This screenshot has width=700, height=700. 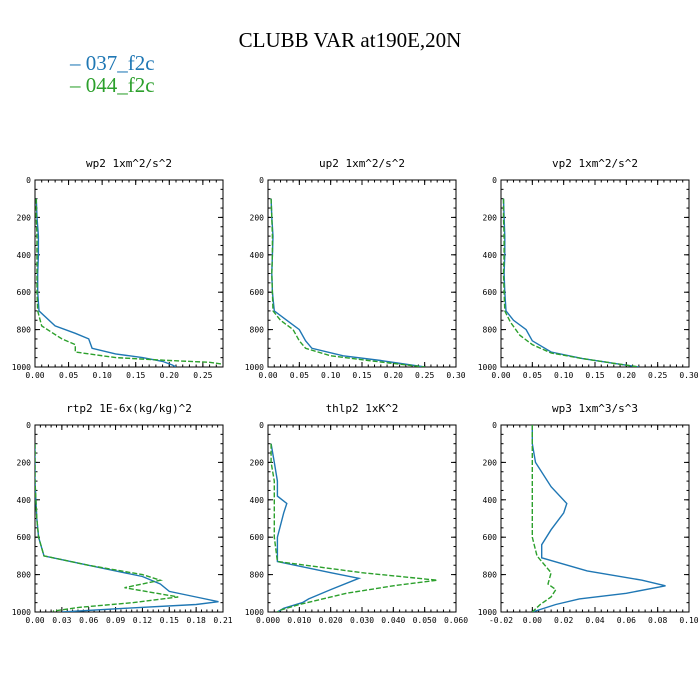 What do you see at coordinates (595, 408) in the screenshot?
I see `panel-title: wp3 1xm^3/s^3` at bounding box center [595, 408].